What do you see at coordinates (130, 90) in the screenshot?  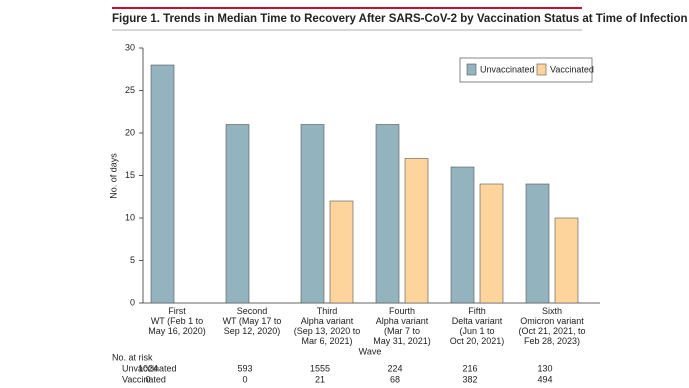 I see `y-tick-label: 25` at bounding box center [130, 90].